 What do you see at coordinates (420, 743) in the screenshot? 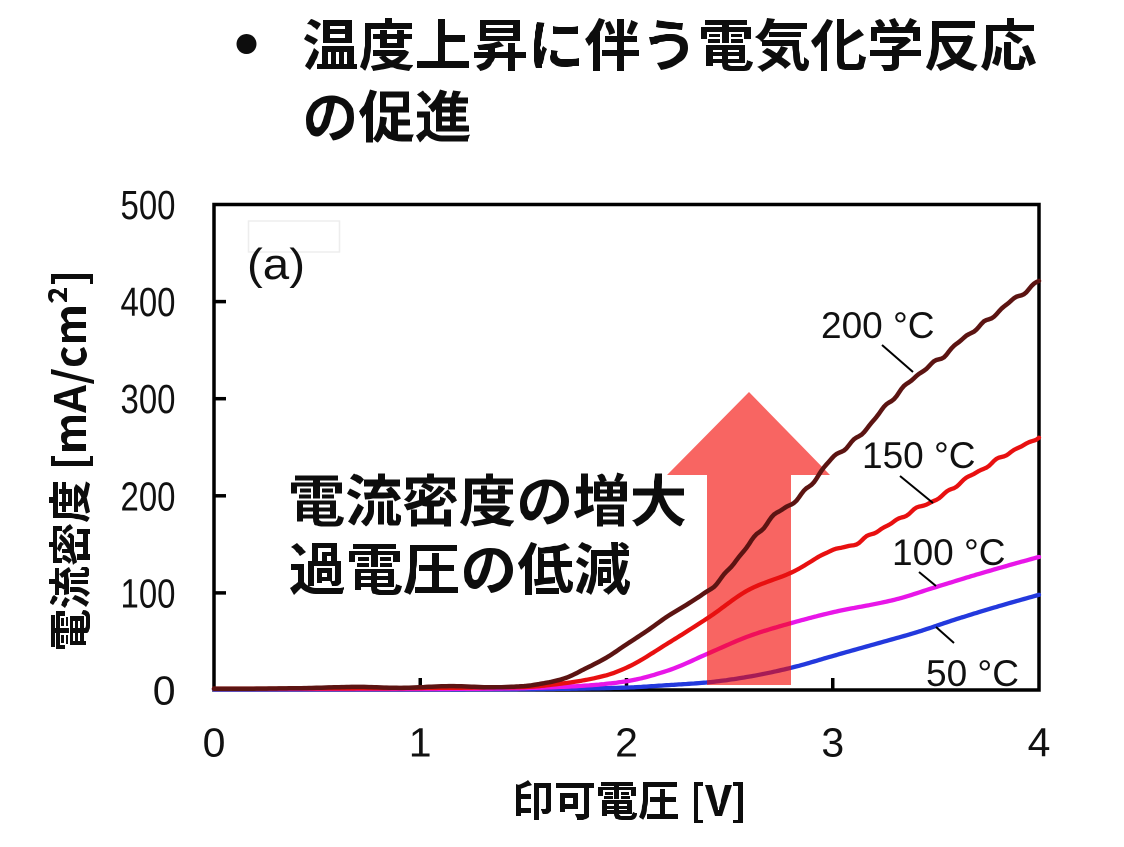
I see `svg-text: 1` at bounding box center [420, 743].